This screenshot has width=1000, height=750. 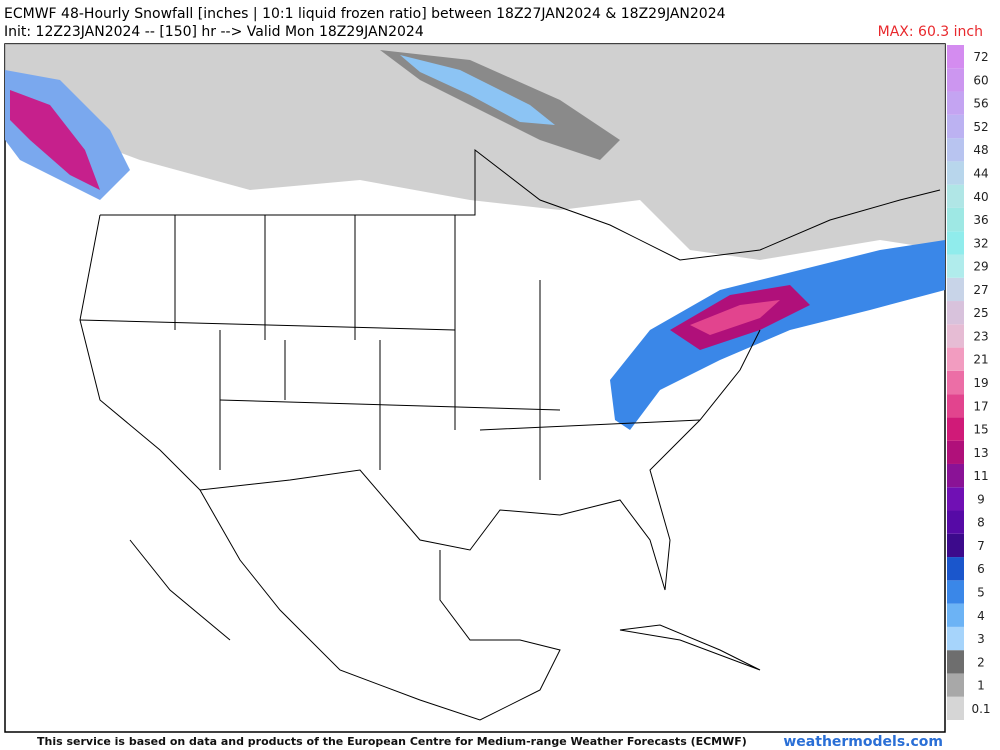 What do you see at coordinates (981, 523) in the screenshot?
I see `colorbar-label: 8` at bounding box center [981, 523].